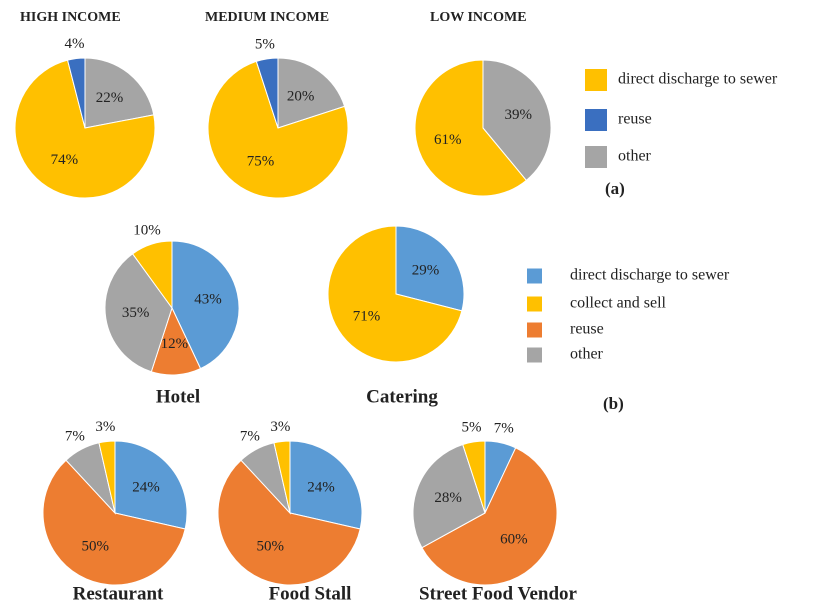  I want to click on pie-title: Street Food Vendor, so click(498, 593).